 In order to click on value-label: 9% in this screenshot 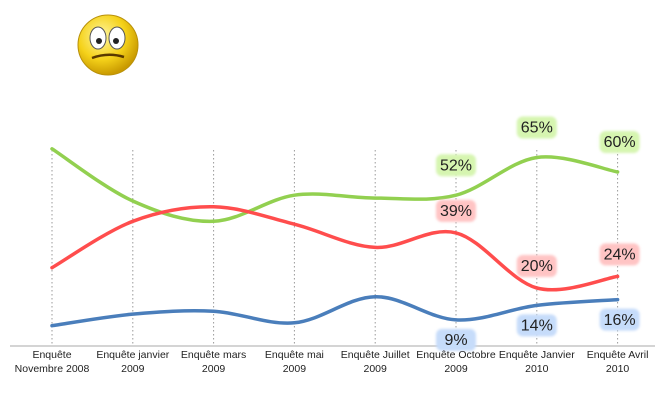, I will do `click(455, 340)`.